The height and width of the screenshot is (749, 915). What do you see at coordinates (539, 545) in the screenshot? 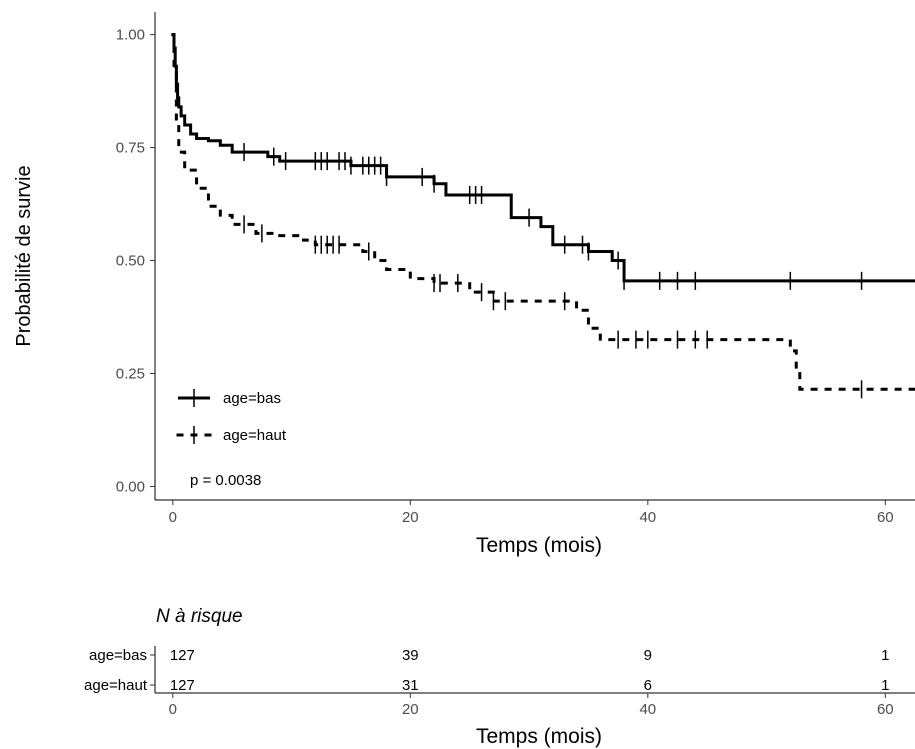
I see `x-axis-label: Temps (mois)` at bounding box center [539, 545].